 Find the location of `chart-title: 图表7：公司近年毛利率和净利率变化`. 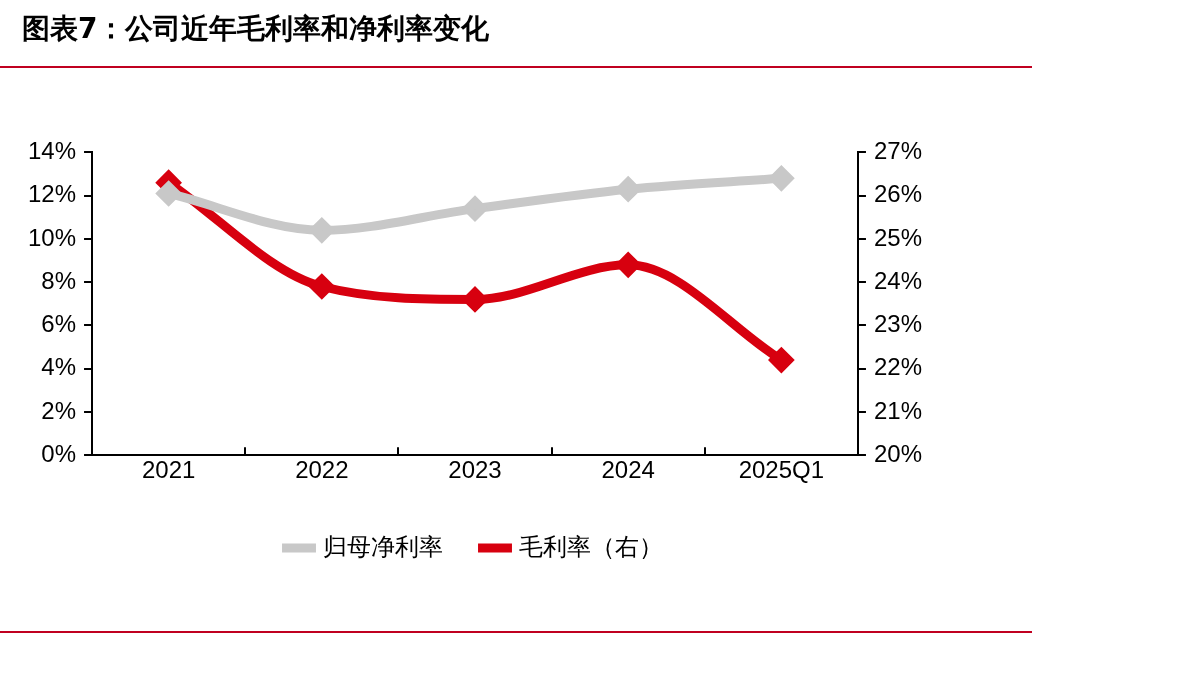

chart-title: 图表7：公司近年毛利率和净利率变化 is located at coordinates (256, 29).